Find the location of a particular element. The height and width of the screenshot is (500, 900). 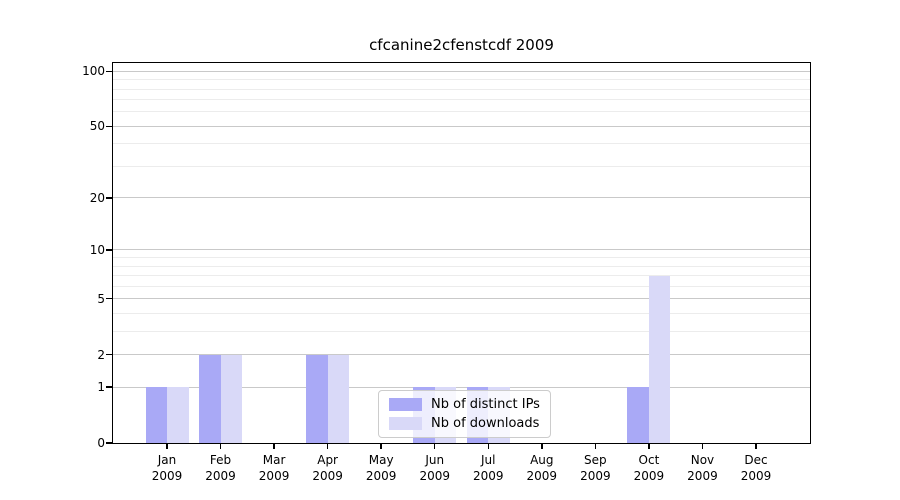

y-tick-label: 2 is located at coordinates (101, 354).